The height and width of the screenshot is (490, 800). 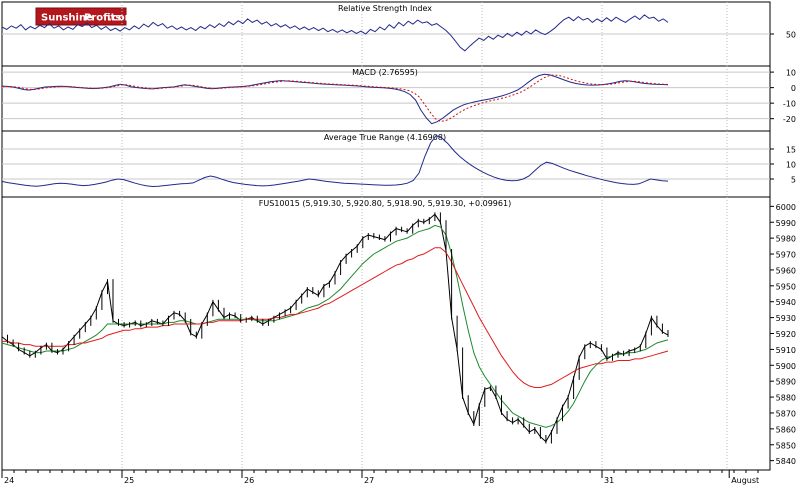 What do you see at coordinates (786, 334) in the screenshot?
I see `y-tick-label: 5920` at bounding box center [786, 334].